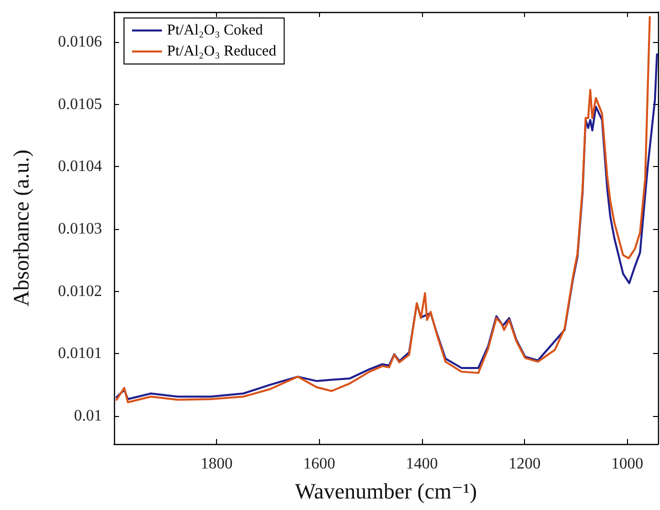 The image size is (660, 510). What do you see at coordinates (80, 229) in the screenshot?
I see `y-tick-label: 0.0103` at bounding box center [80, 229].